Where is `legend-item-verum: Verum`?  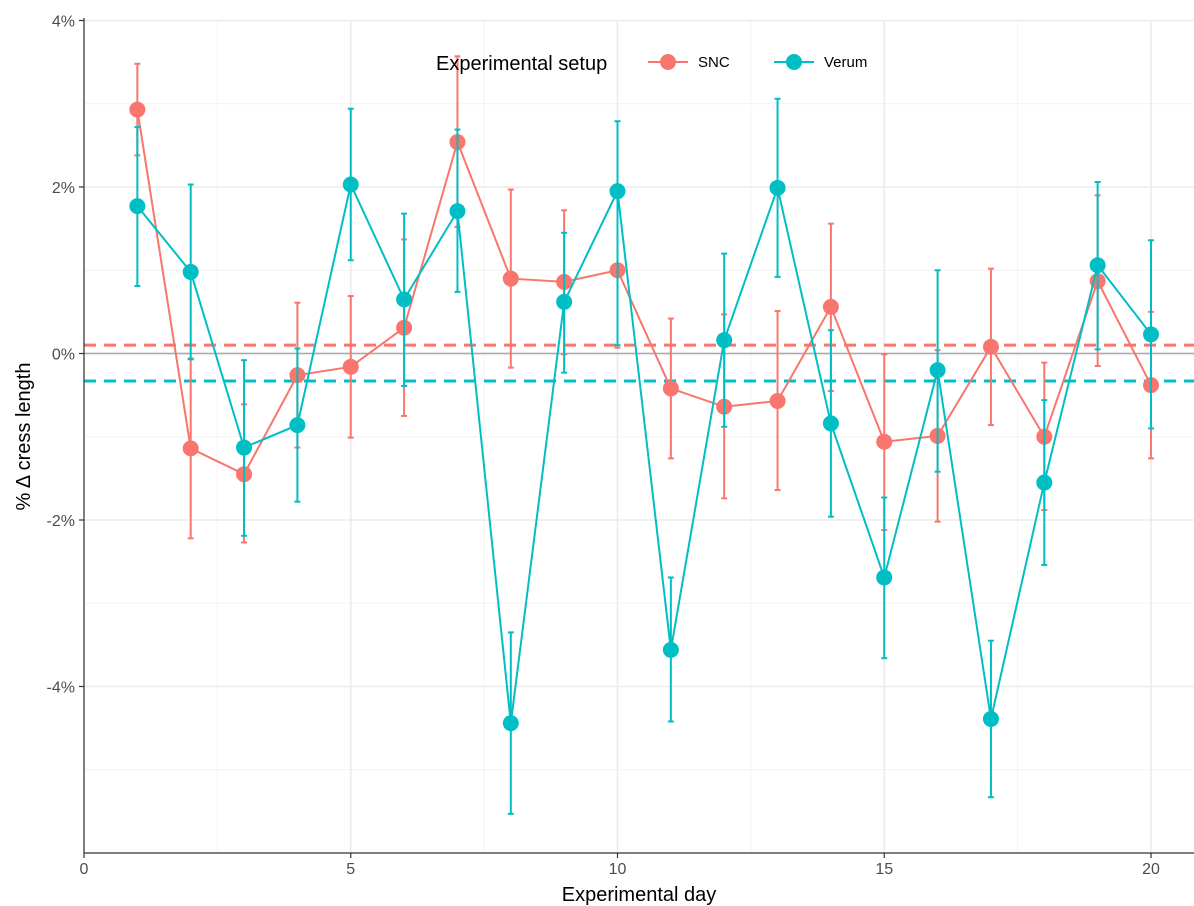 legend-item-verum: Verum is located at coordinates (820, 62).